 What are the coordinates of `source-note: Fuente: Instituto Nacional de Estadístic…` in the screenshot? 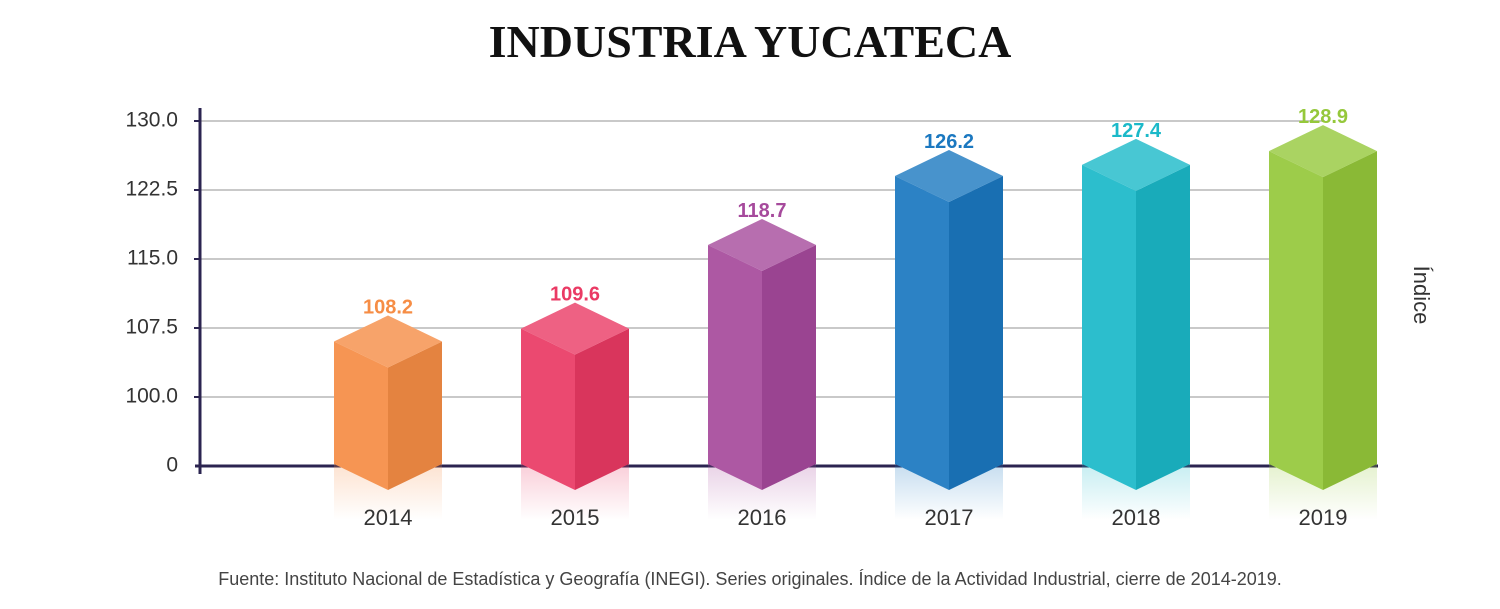 It's located at (750, 579).